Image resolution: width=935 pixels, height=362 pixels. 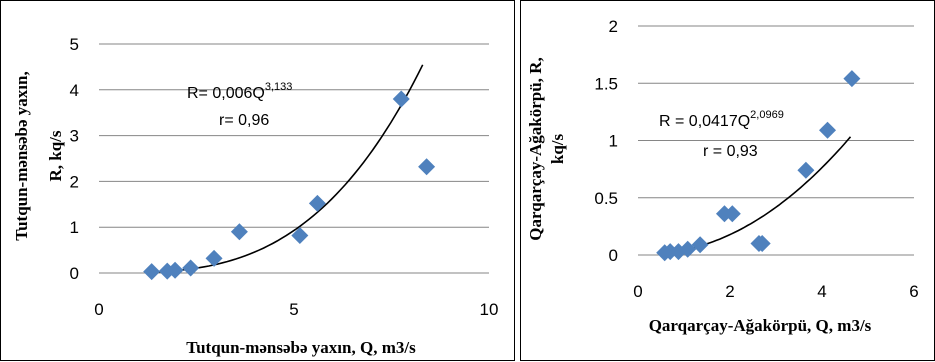 What do you see at coordinates (244, 120) in the screenshot?
I see `correlation-label: r= 0,96` at bounding box center [244, 120].